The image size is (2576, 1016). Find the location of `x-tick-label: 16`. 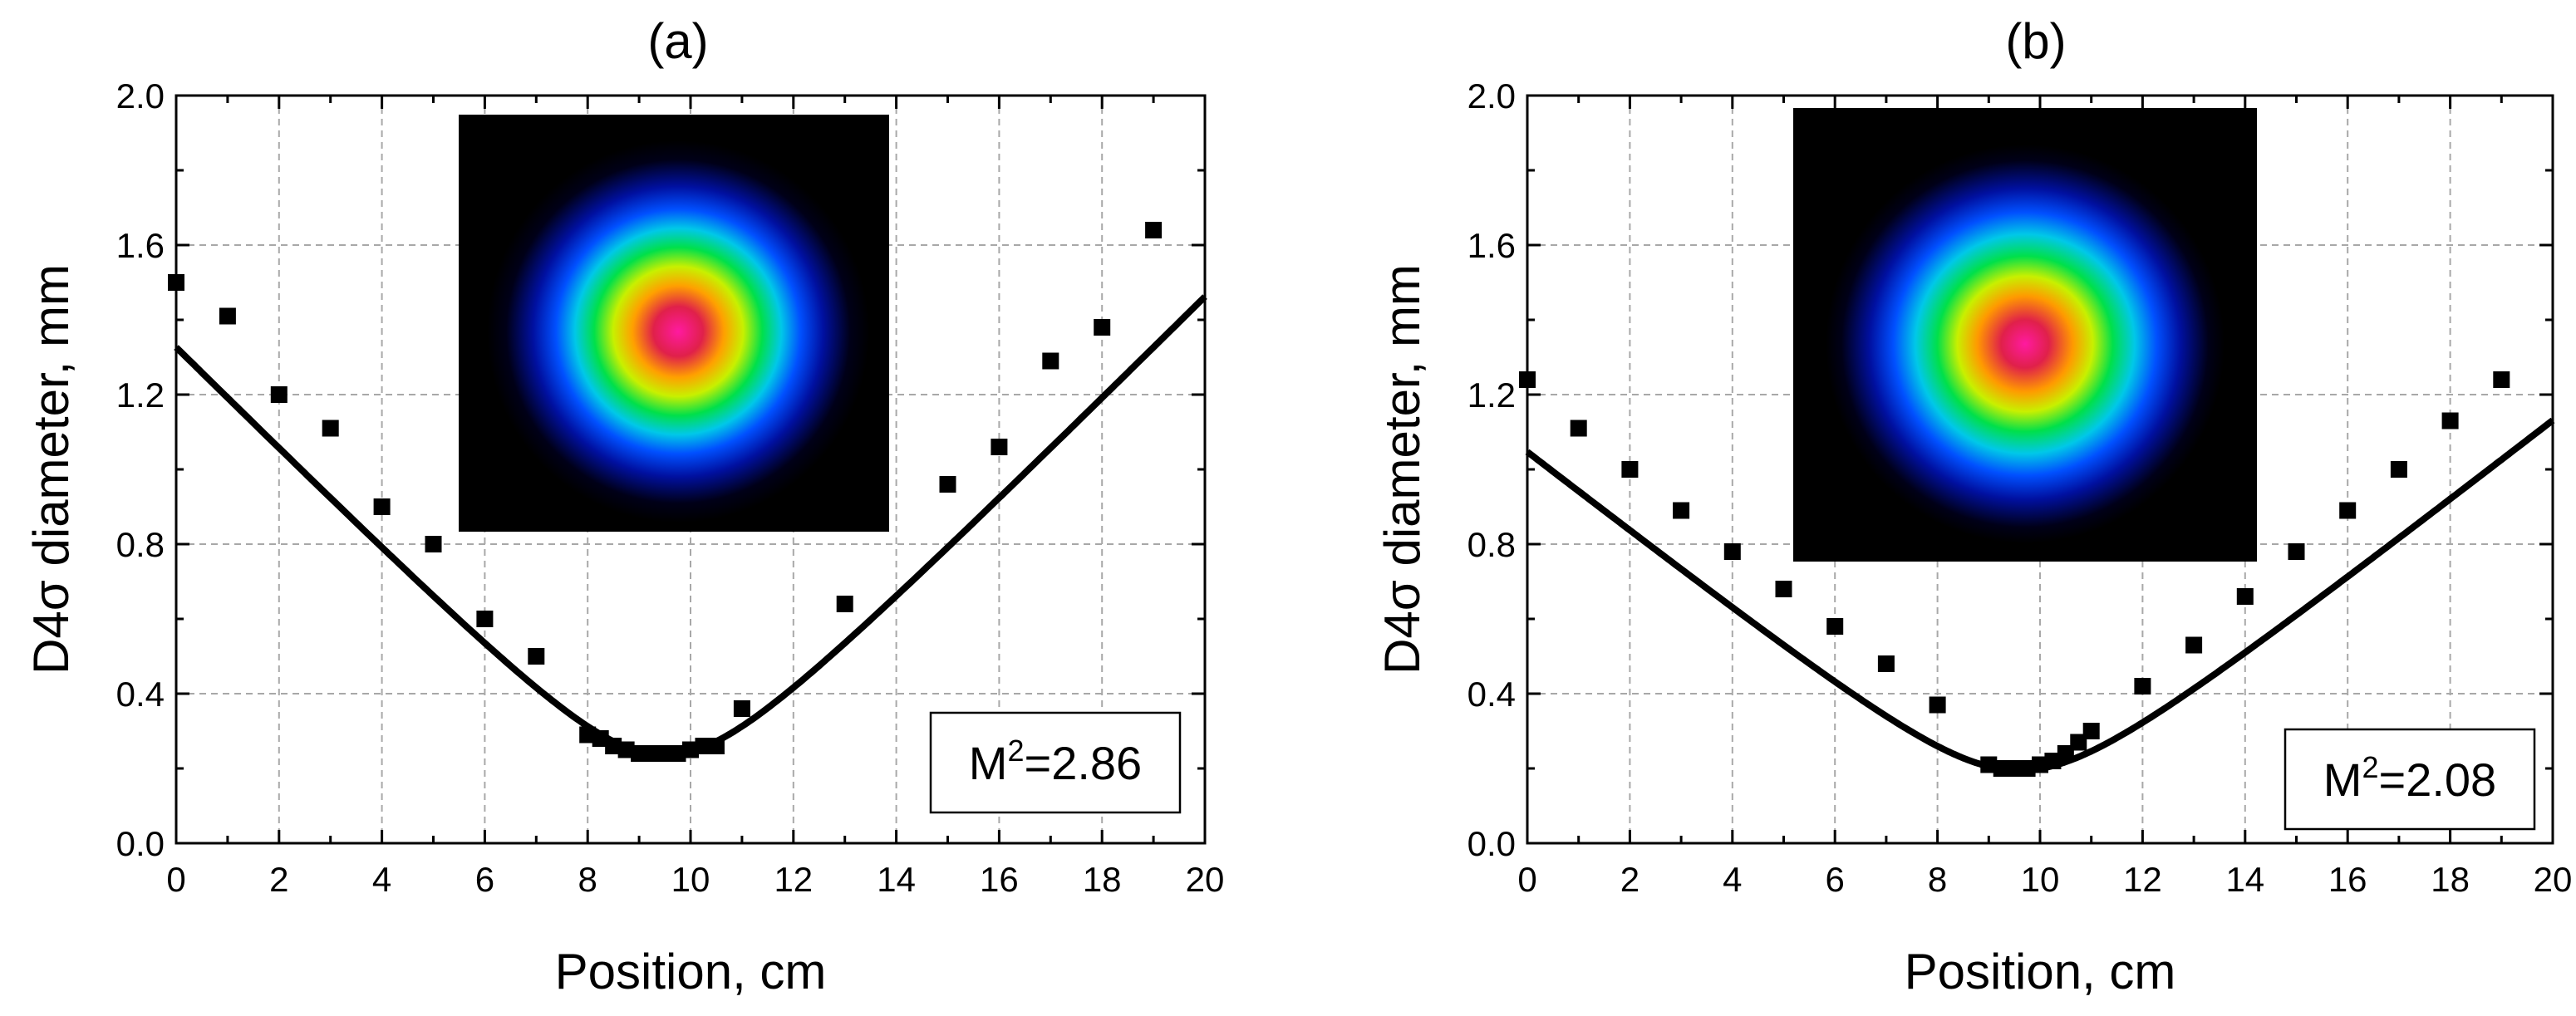

x-tick-label: 16 is located at coordinates (999, 880).